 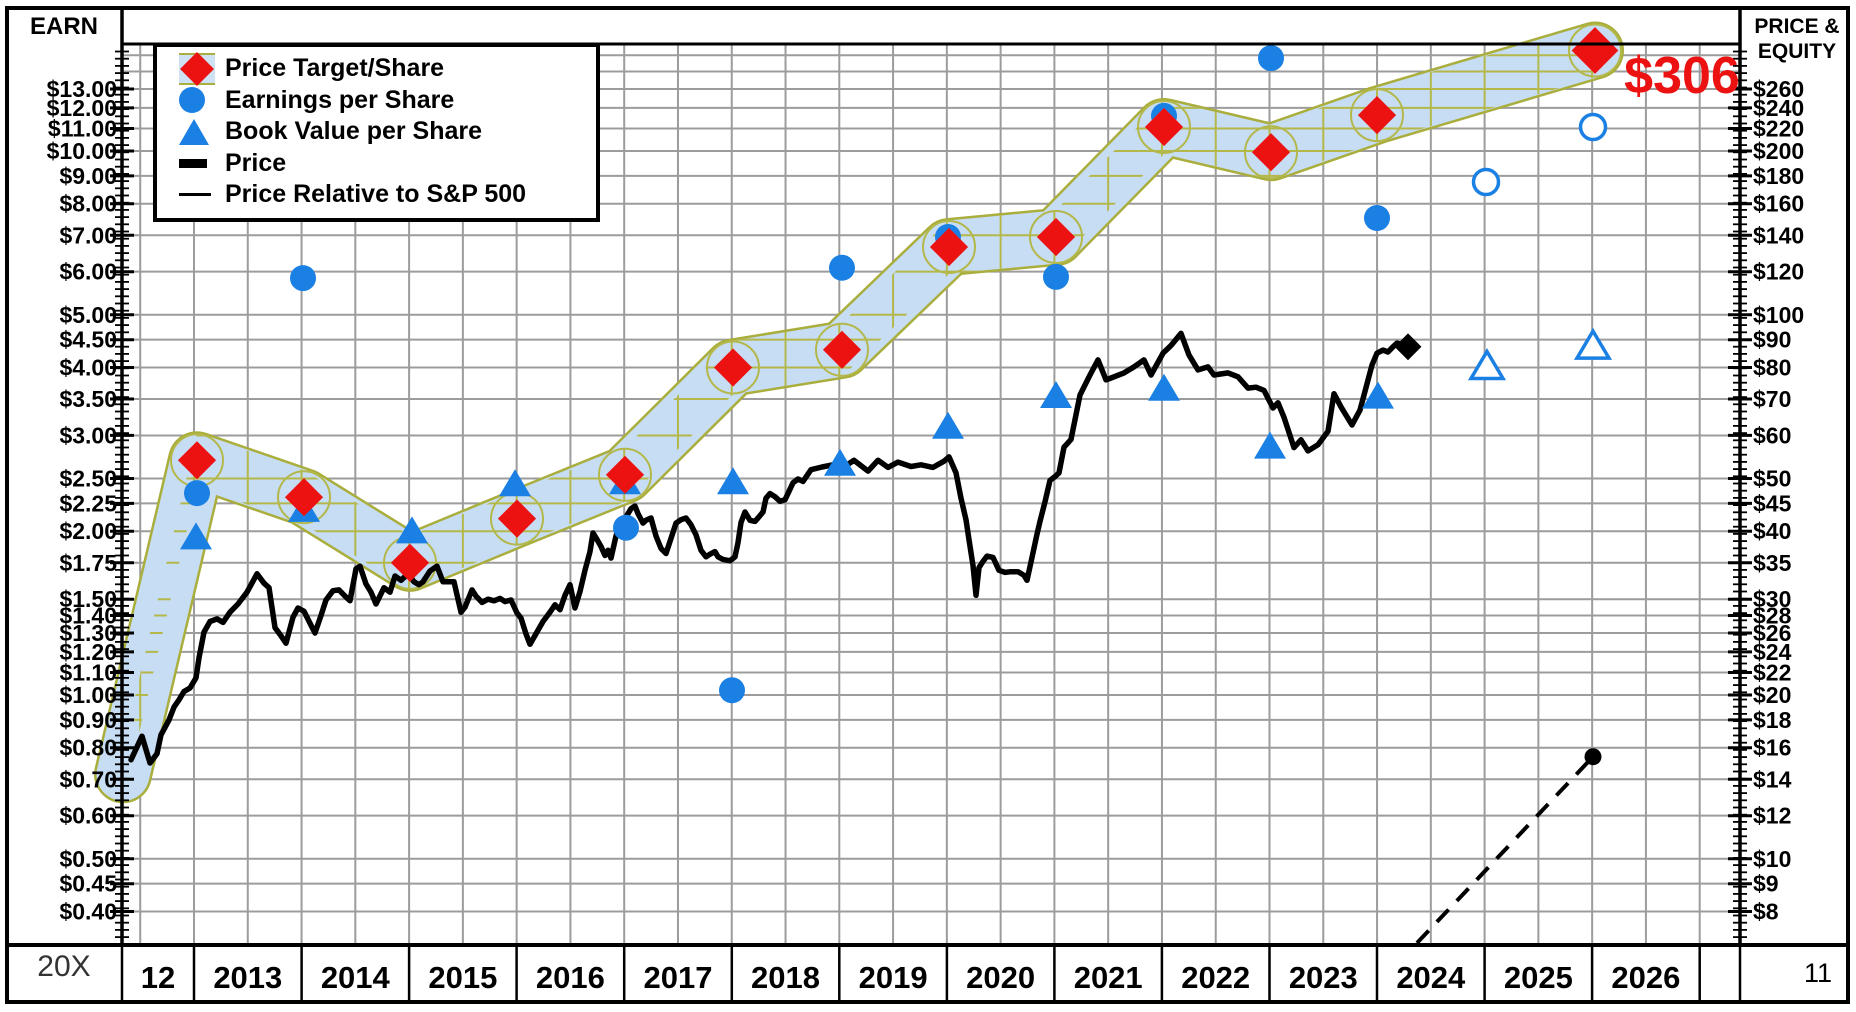 What do you see at coordinates (1778, 129) in the screenshot?
I see `svg-text: $220` at bounding box center [1778, 129].